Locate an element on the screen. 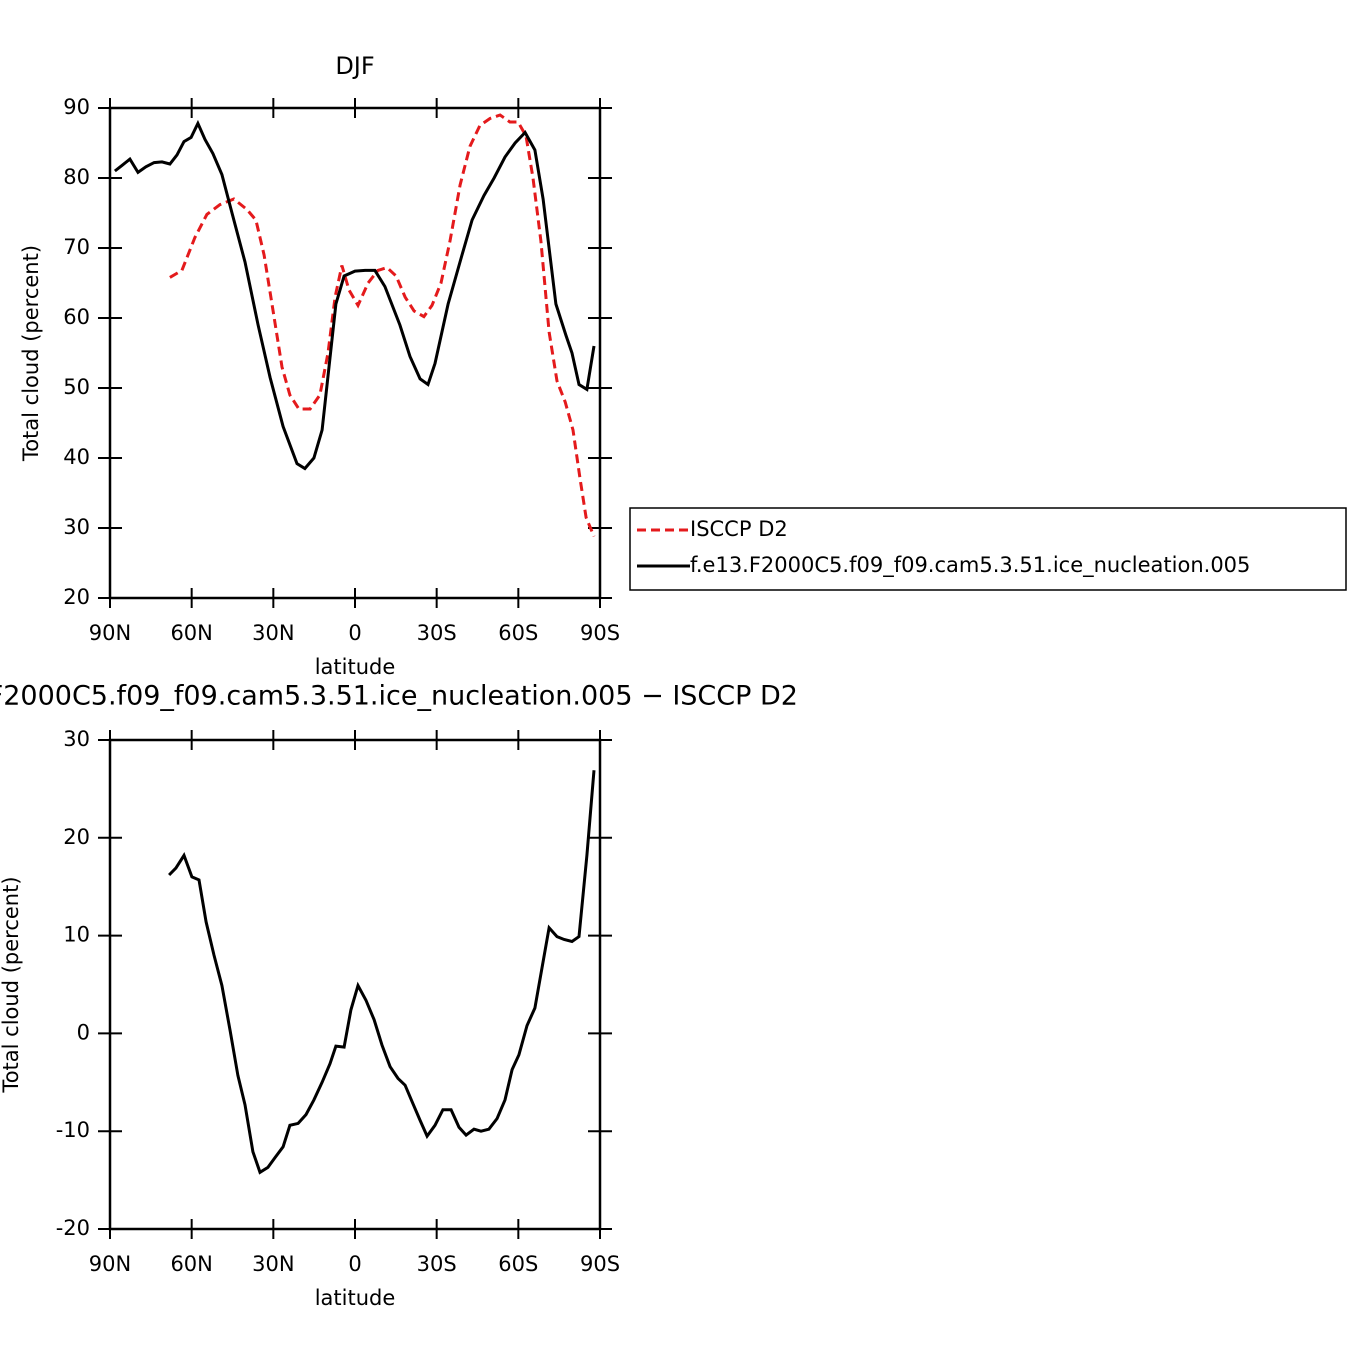 The width and height of the screenshot is (1366, 1363). y-tick-label: 50 is located at coordinates (76, 387).